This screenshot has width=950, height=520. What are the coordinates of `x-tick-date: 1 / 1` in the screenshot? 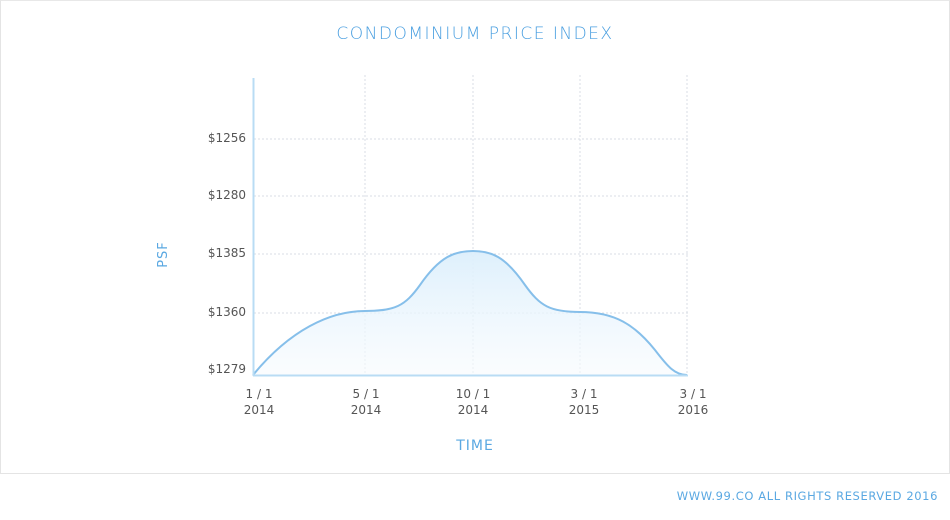 It's located at (259, 394).